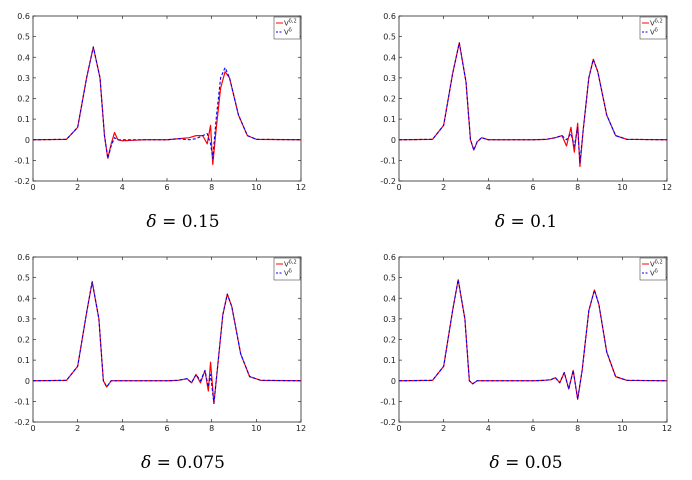  What do you see at coordinates (183, 463) in the screenshot?
I see `panel-caption: δ = 0.075` at bounding box center [183, 463].